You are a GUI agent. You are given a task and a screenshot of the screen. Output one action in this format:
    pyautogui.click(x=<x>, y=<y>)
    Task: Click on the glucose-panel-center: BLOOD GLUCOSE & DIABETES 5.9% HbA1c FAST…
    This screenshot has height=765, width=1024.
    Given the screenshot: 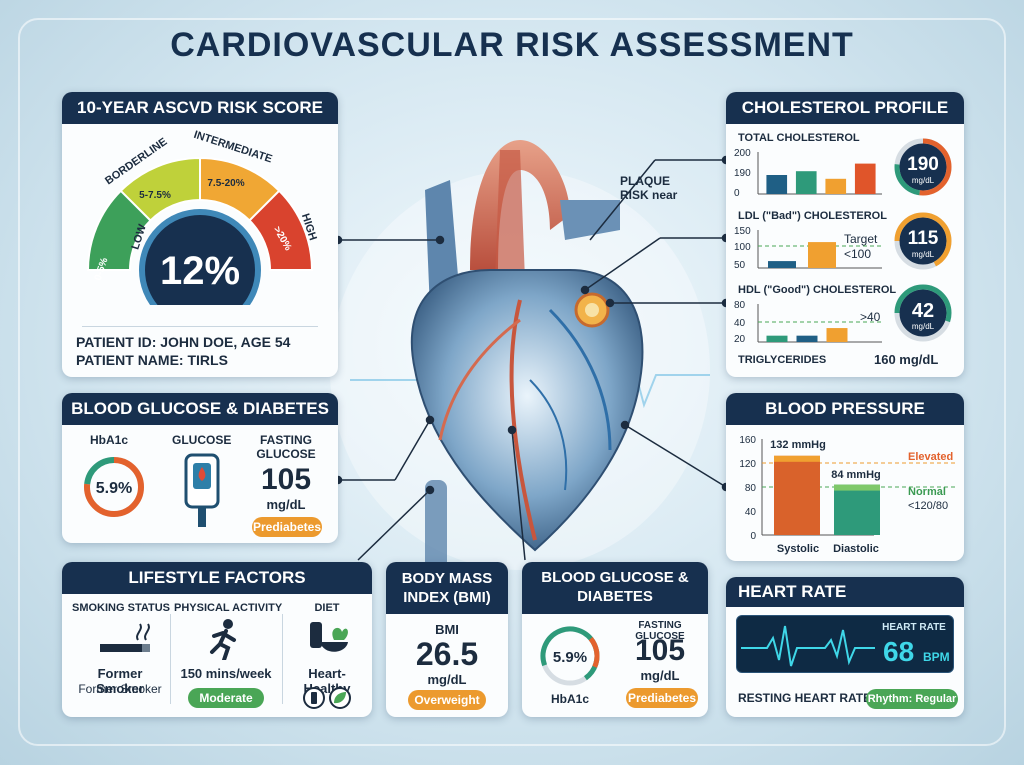 What is the action you would take?
    pyautogui.click(x=615, y=639)
    